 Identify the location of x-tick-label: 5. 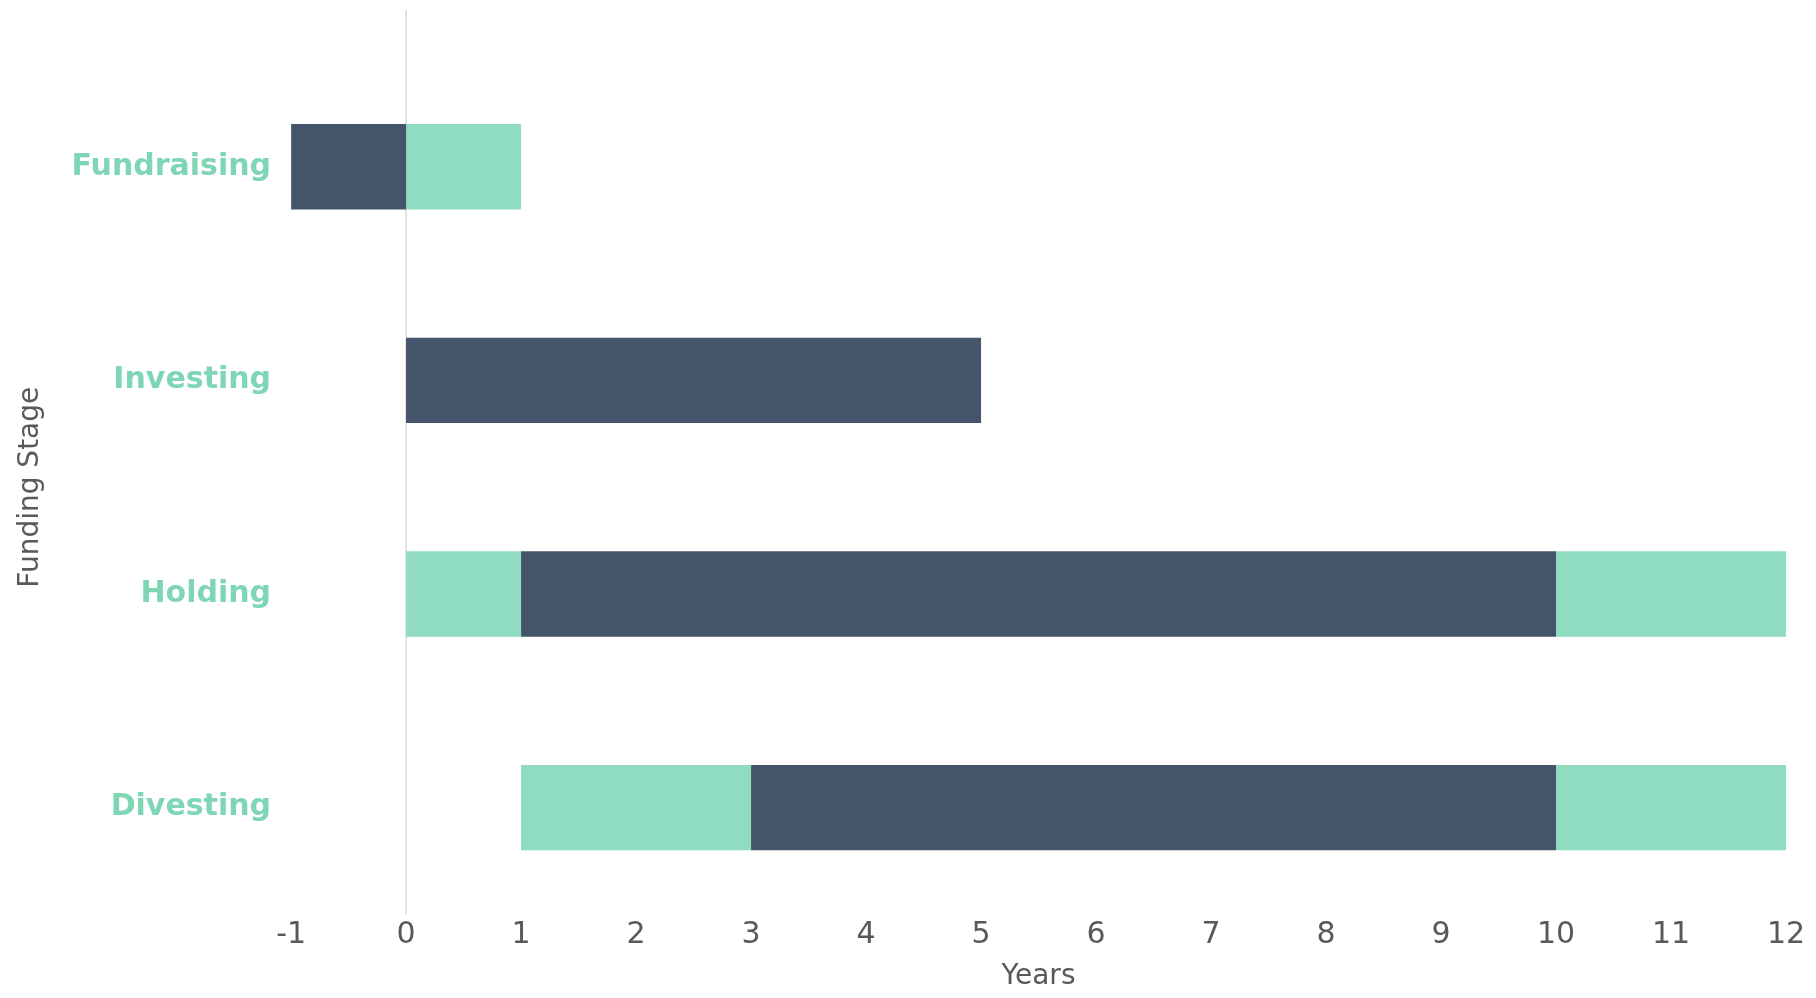
(981, 933).